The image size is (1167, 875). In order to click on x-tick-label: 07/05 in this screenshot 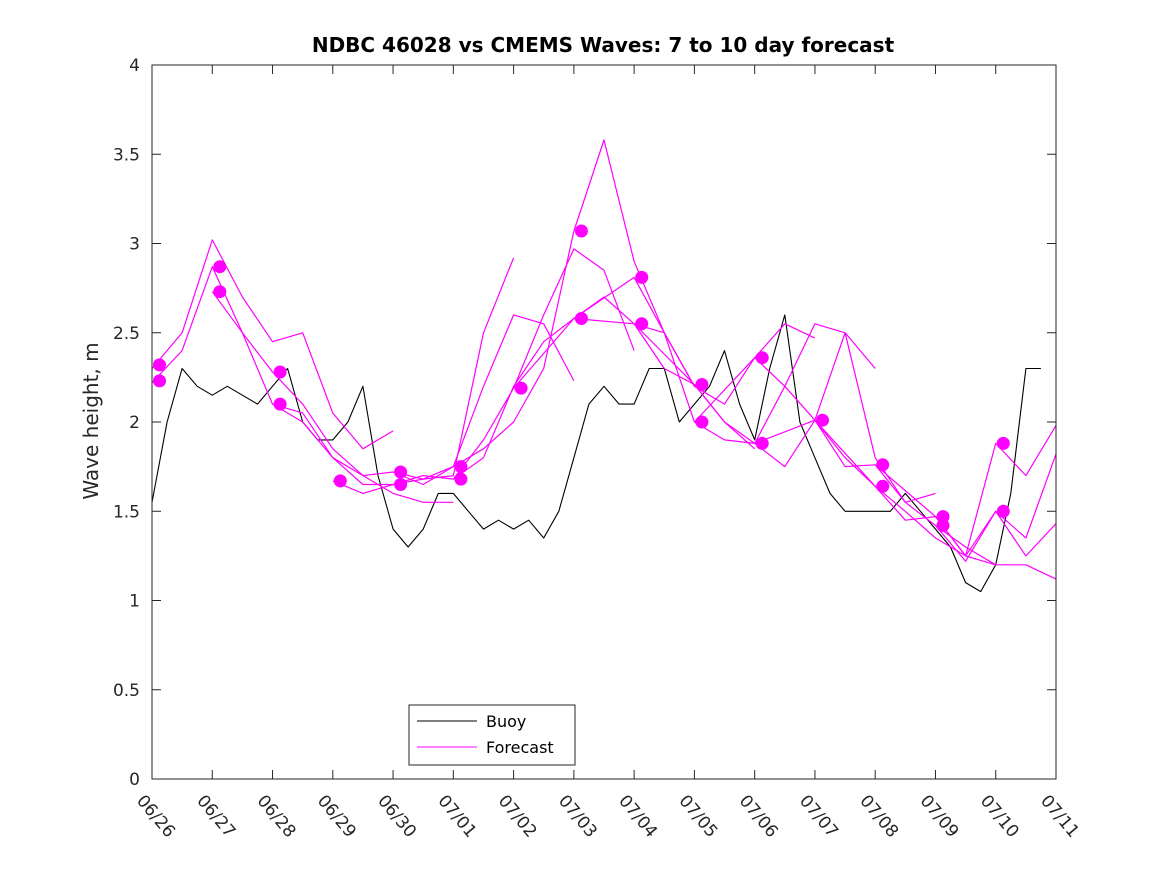, I will do `click(698, 816)`.